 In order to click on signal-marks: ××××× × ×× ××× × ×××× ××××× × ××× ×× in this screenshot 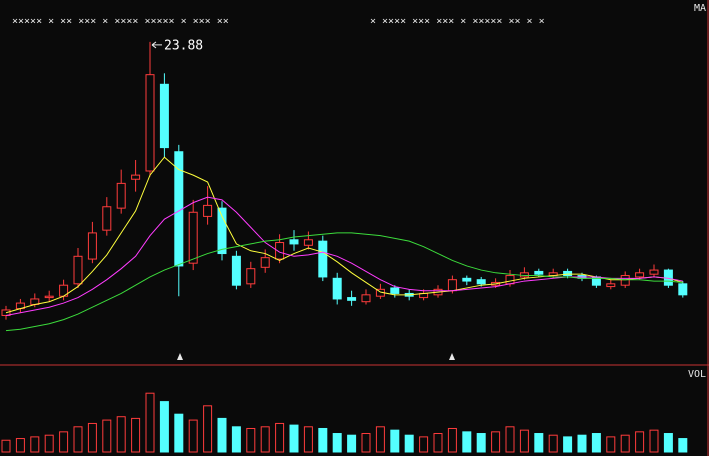, I will do `click(120, 21)`.